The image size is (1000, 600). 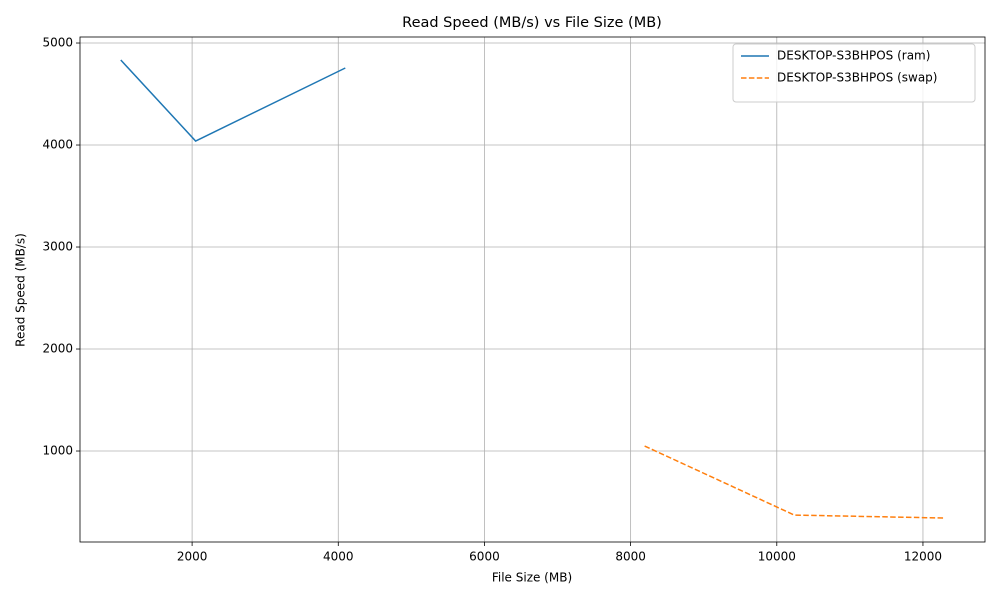 What do you see at coordinates (57, 349) in the screenshot?
I see `y-tick-label: 2000` at bounding box center [57, 349].